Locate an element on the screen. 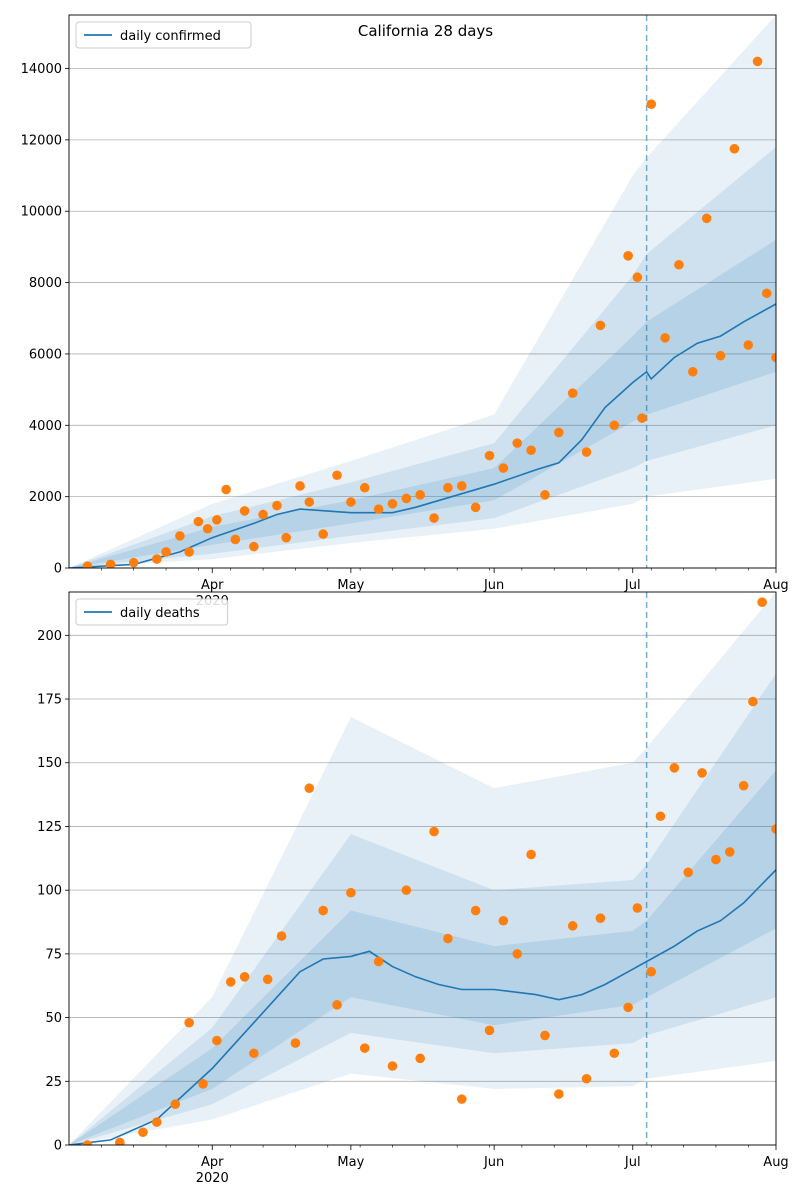 The image size is (800, 1204). y-tick-label: 14000 is located at coordinates (41, 69).